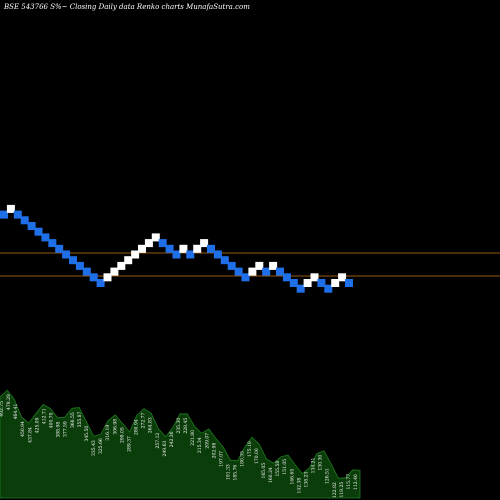  Describe the element at coordinates (356, 482) in the screenshot. I see `volume-label-50: 112.40` at that location.